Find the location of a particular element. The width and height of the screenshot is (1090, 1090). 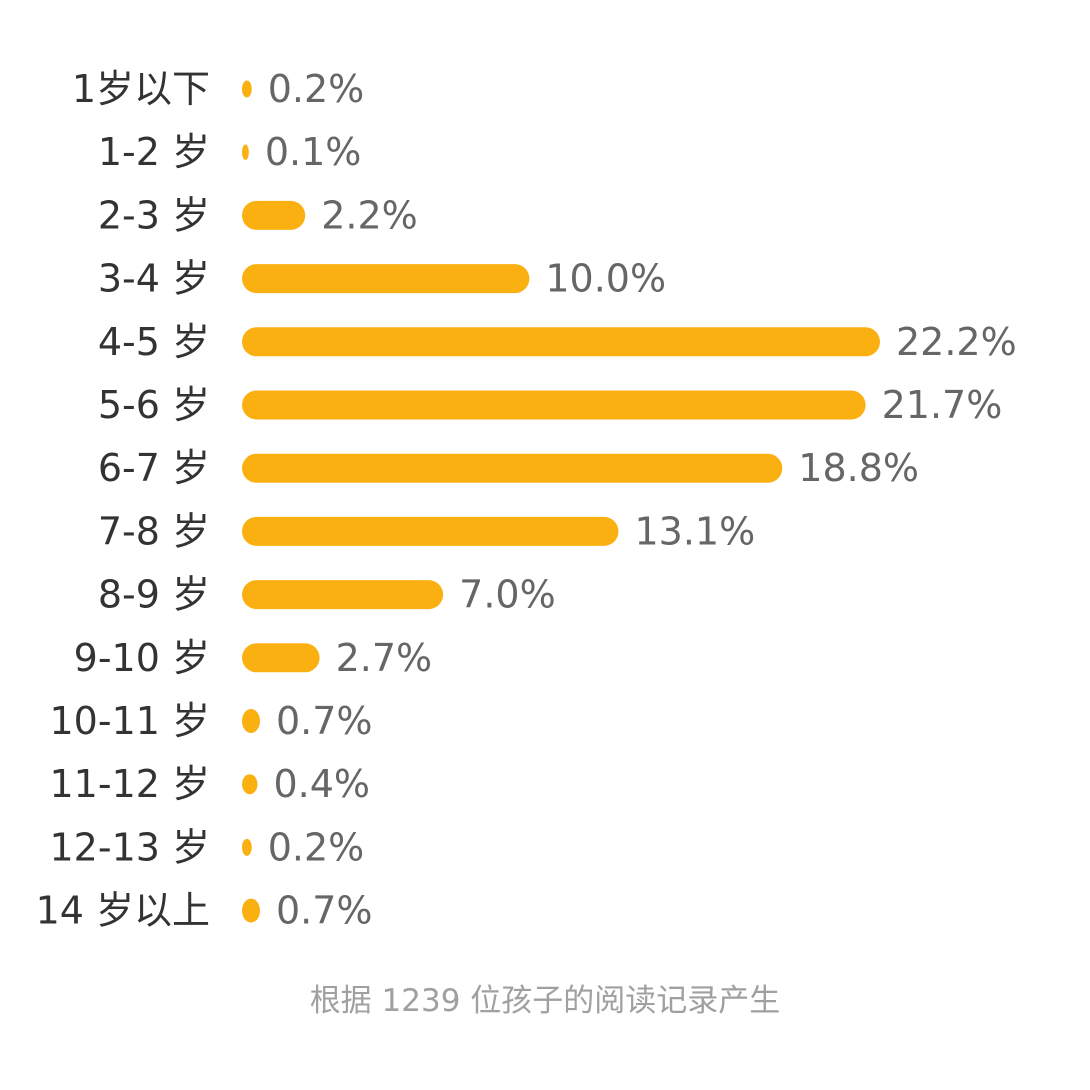

value-label-1: 0.1% is located at coordinates (313, 152).